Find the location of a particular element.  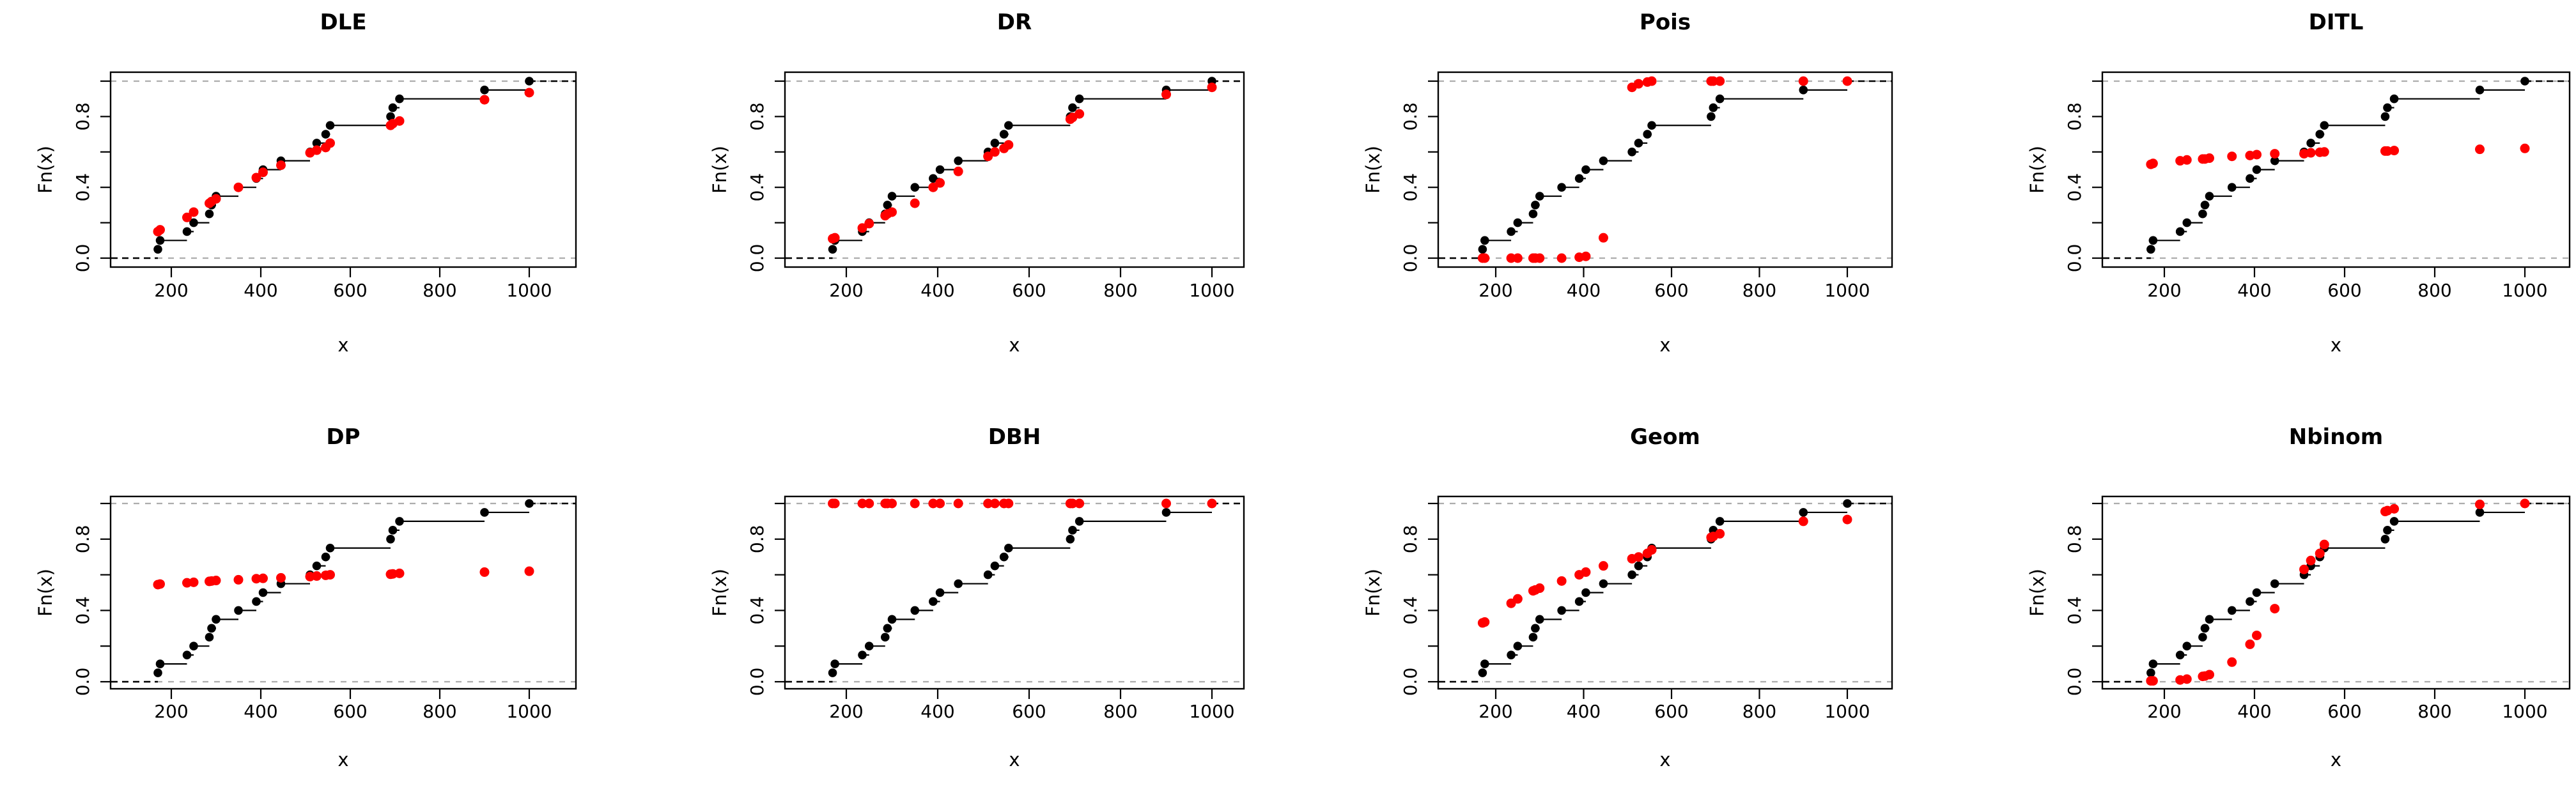

ecdf-chart: 200 400 600 800 1000 0.0 0.4 0.8 x Fn(x) DP is located at coordinates (306, 598).